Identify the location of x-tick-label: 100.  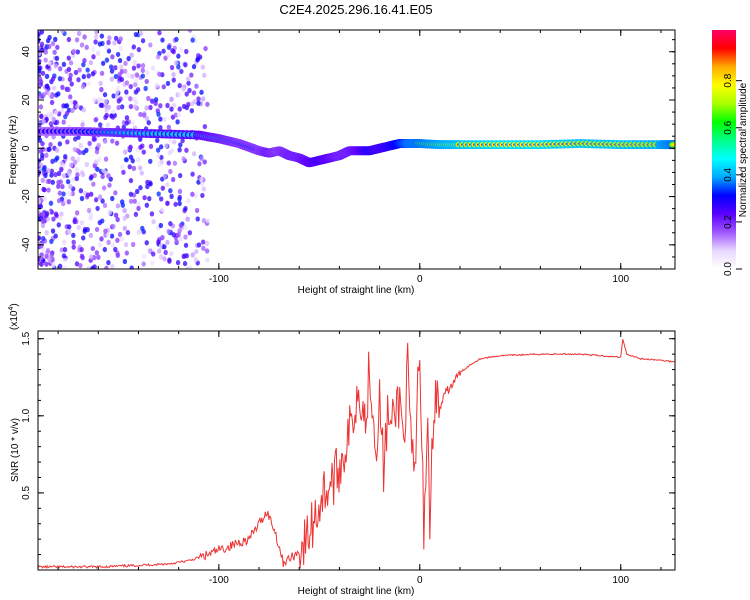
(620, 580).